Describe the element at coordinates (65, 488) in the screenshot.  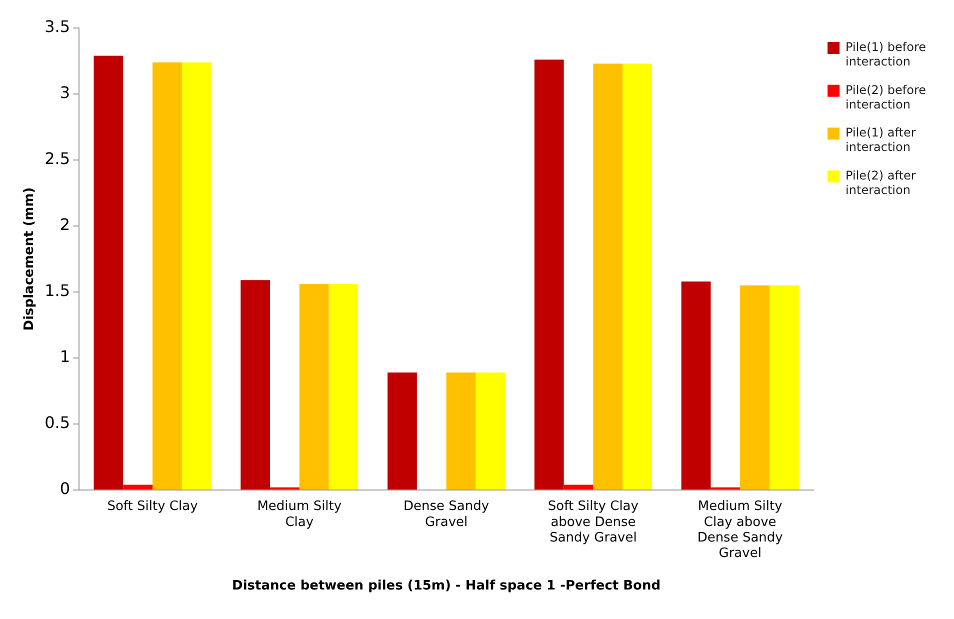
I see `y-tick-label: 0` at that location.